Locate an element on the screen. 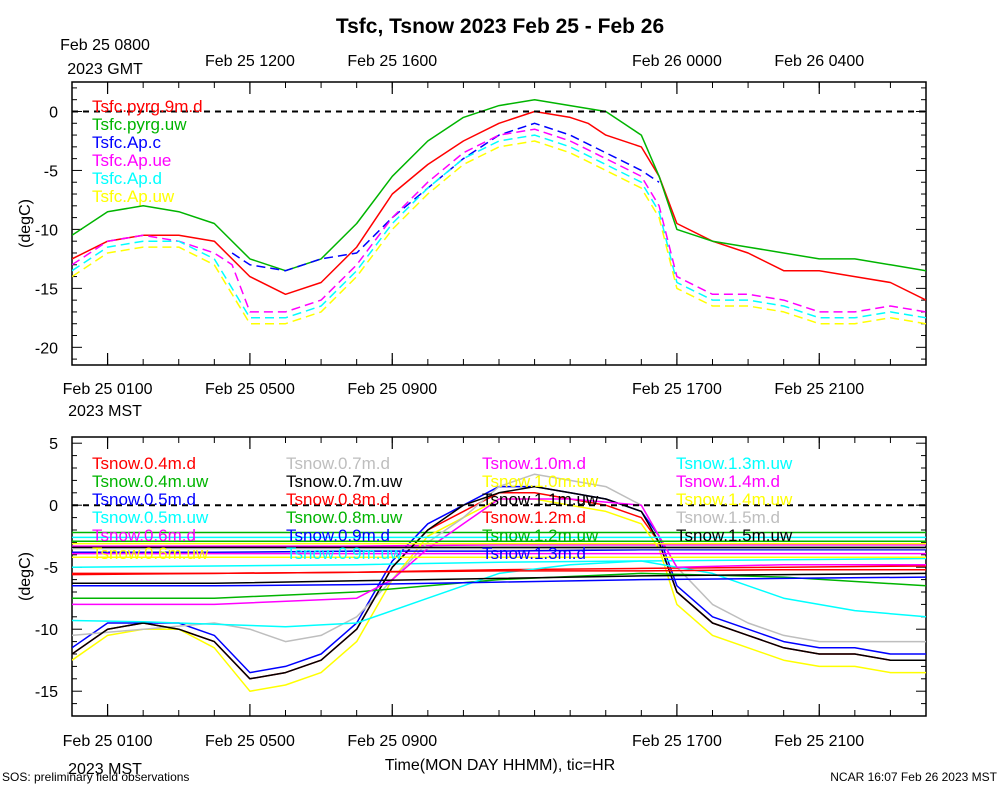 The image size is (1000, 800). gmt-first-tick-label: Feb 25 0800 is located at coordinates (105, 45).